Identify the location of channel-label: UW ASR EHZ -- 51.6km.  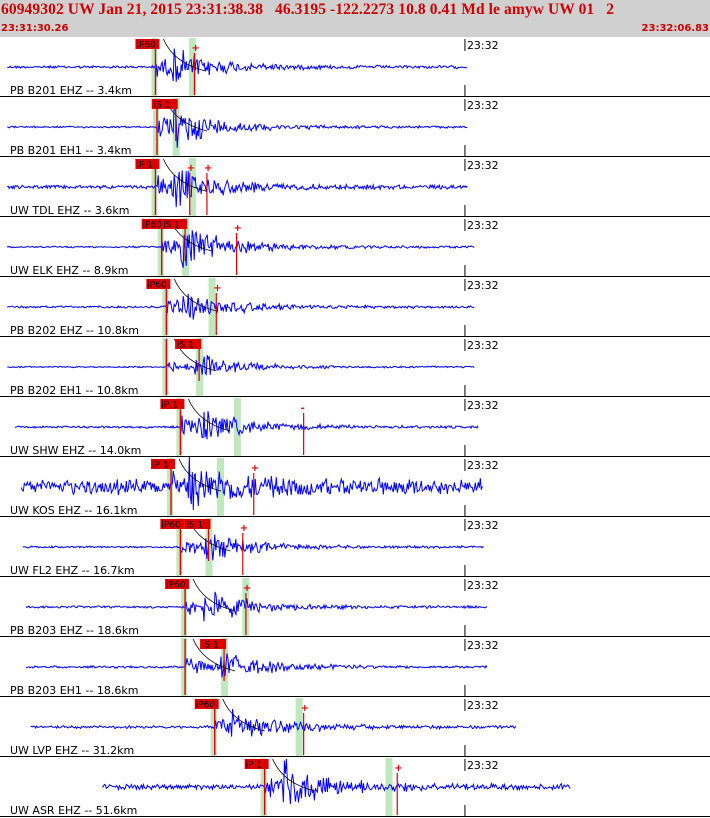
(73, 810).